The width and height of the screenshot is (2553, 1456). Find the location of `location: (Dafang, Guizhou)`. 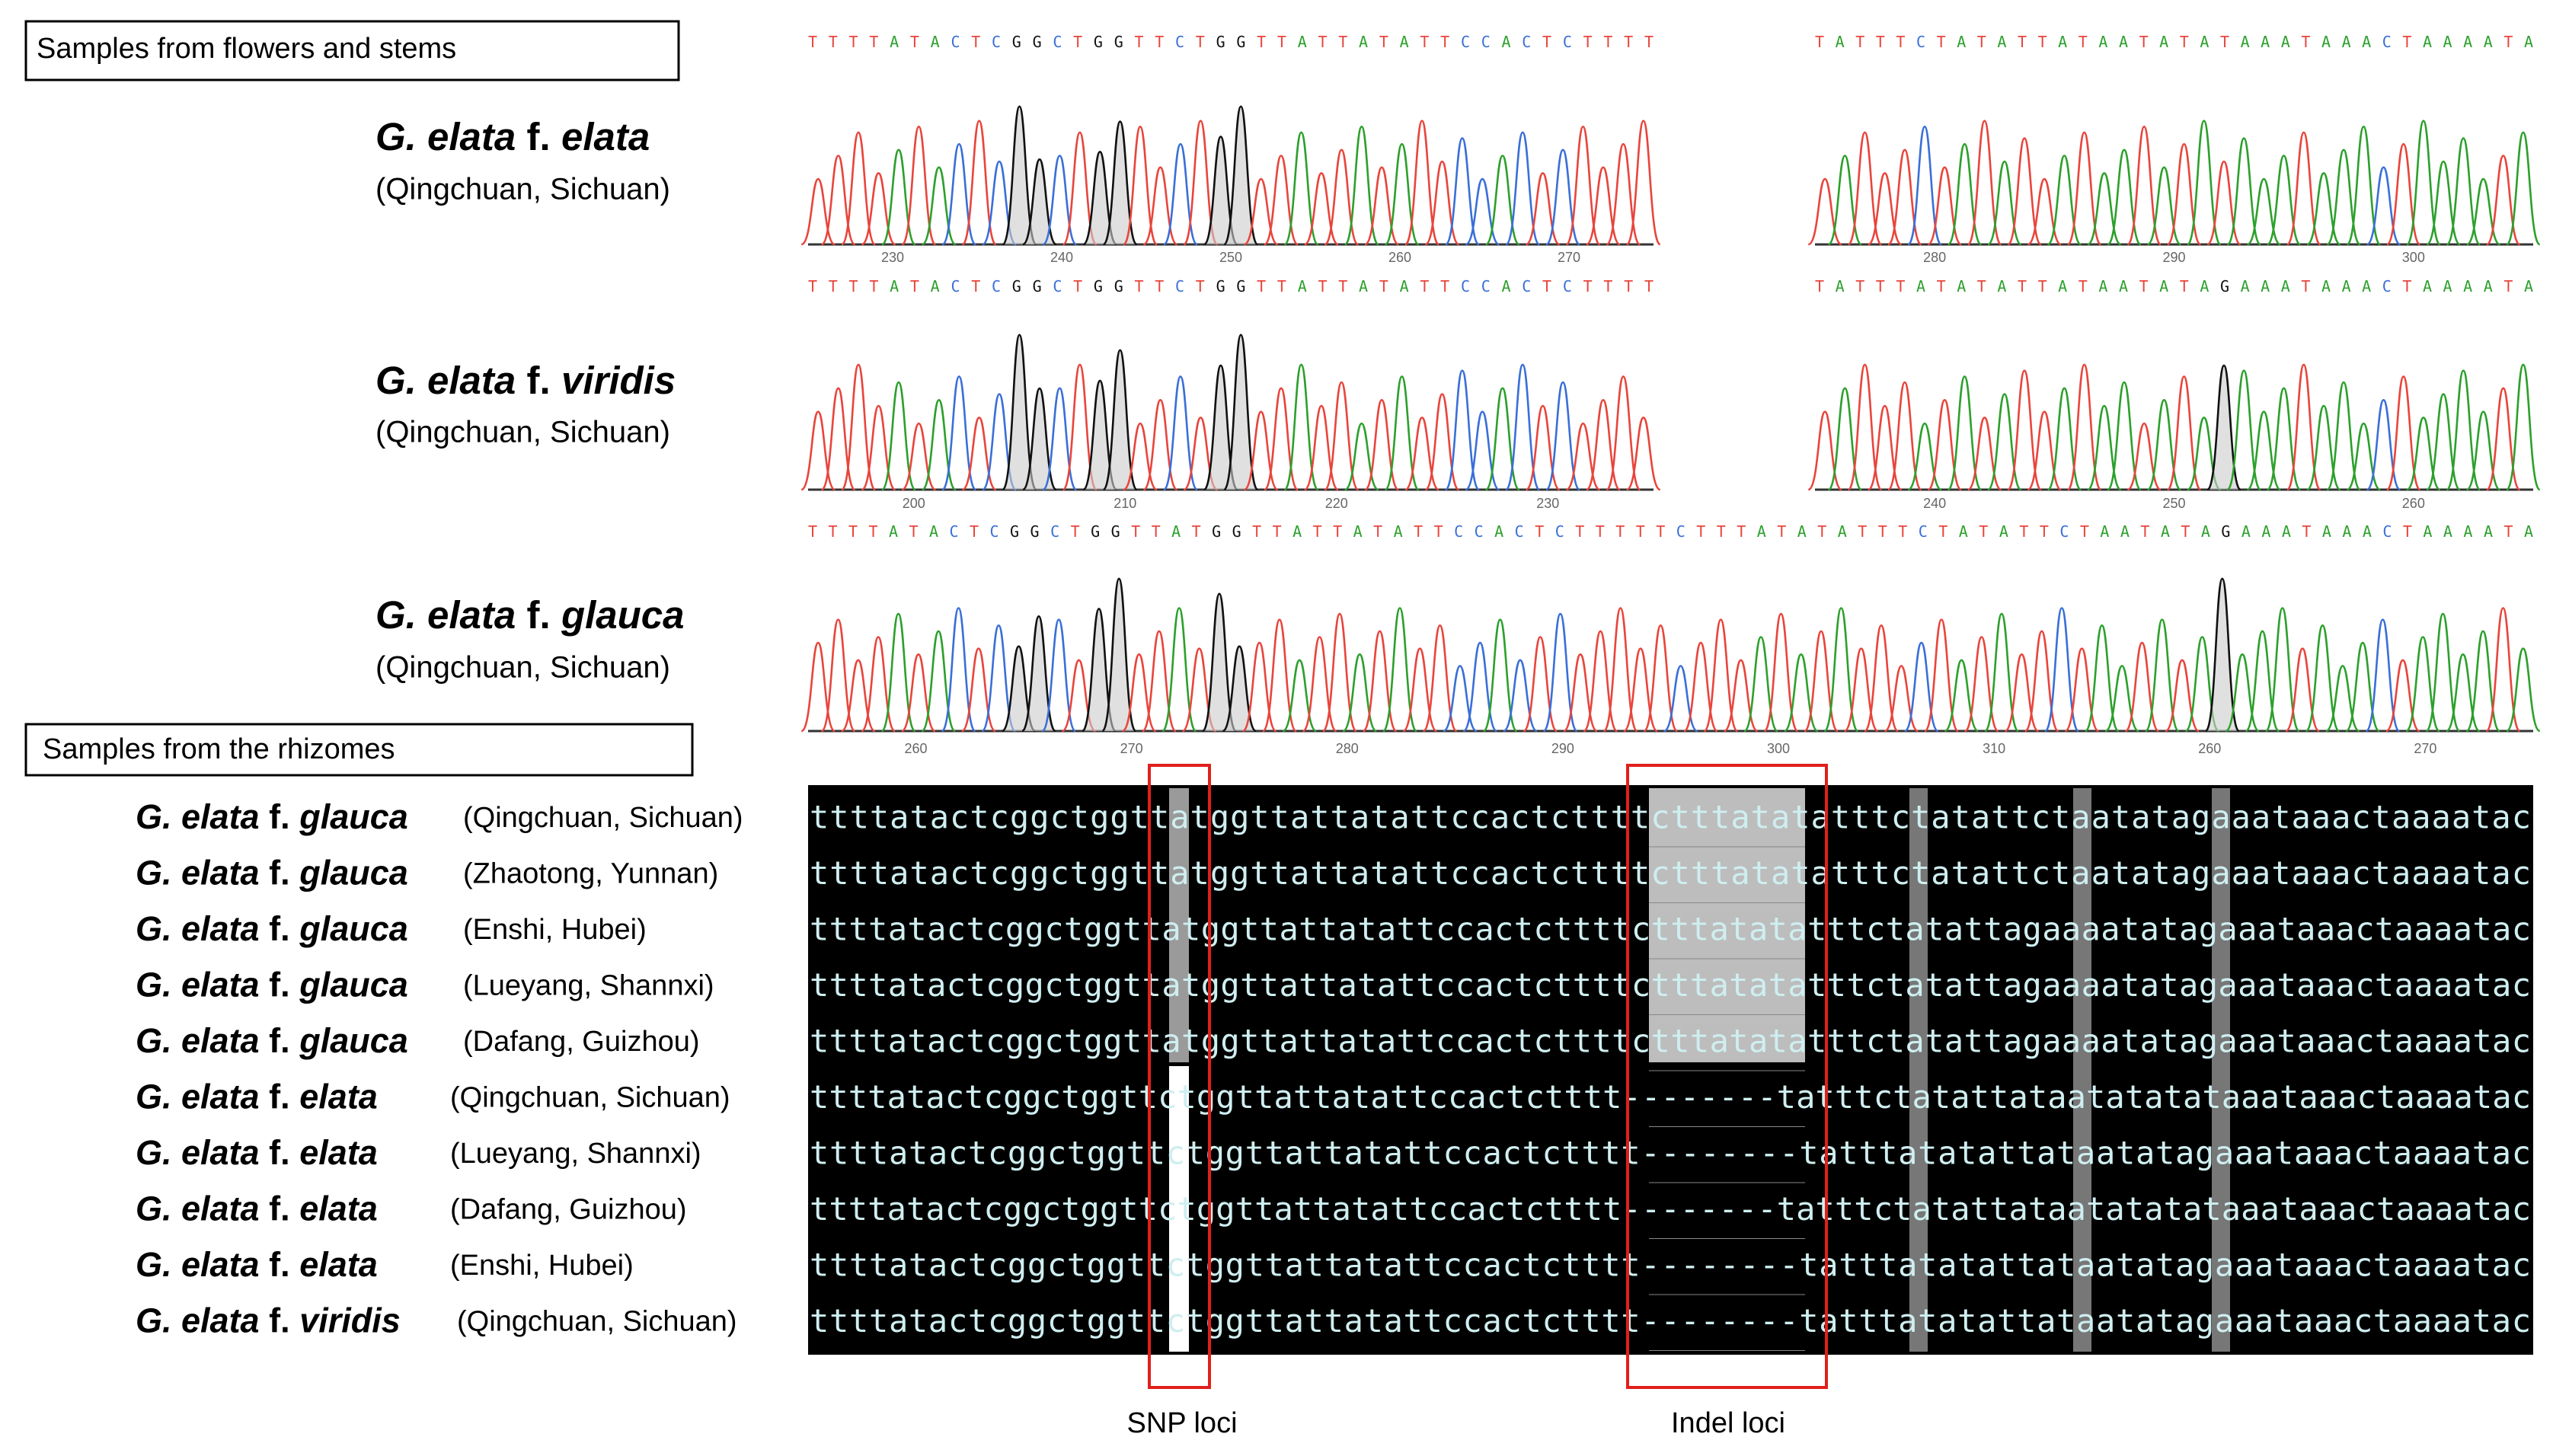

location: (Dafang, Guizhou) is located at coordinates (581, 1042).